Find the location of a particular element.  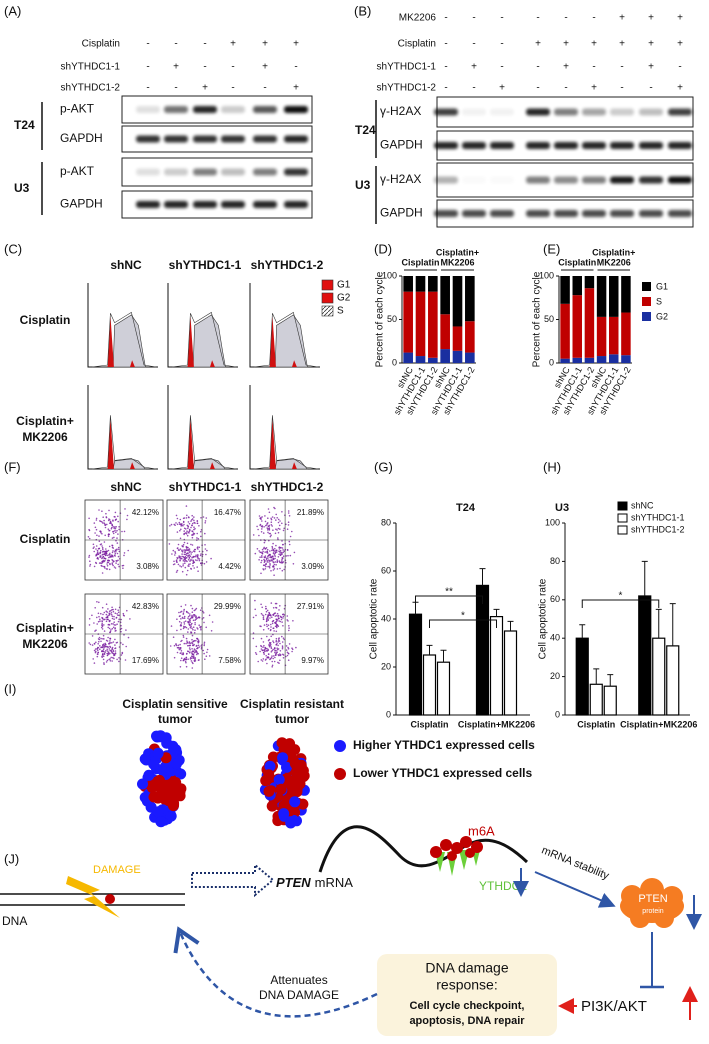

group-label: MK2206 is located at coordinates (614, 262).